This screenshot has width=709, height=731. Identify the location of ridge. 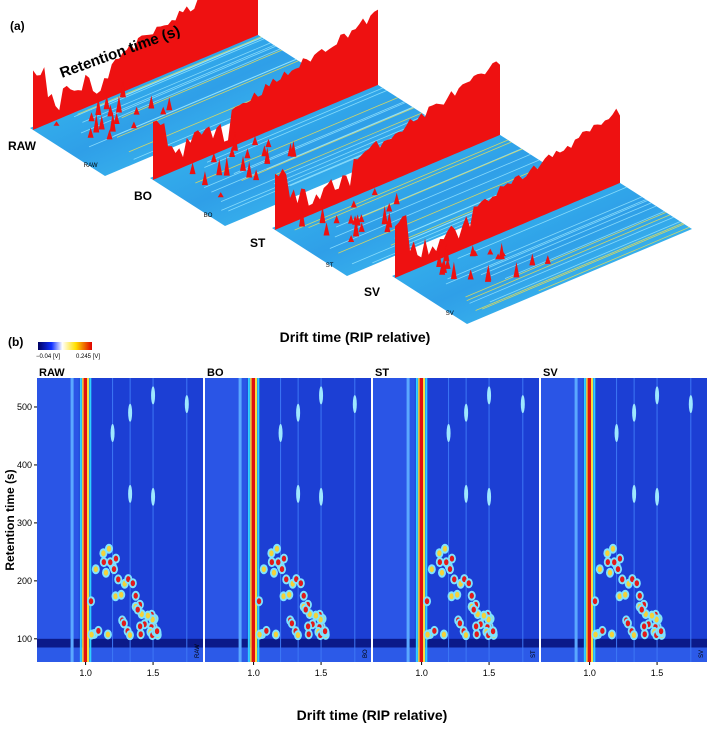
(507, 193).